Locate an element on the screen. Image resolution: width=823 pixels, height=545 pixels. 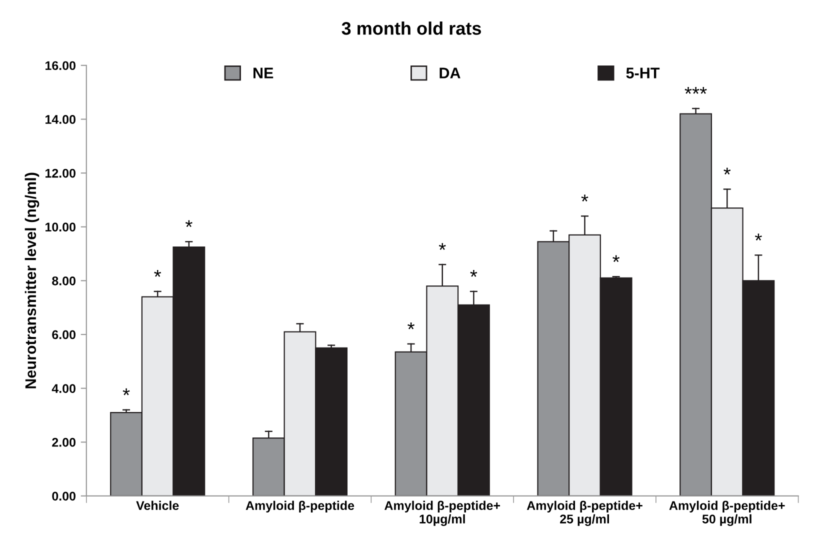
y-tick-label: 4.00 is located at coordinates (64, 388).